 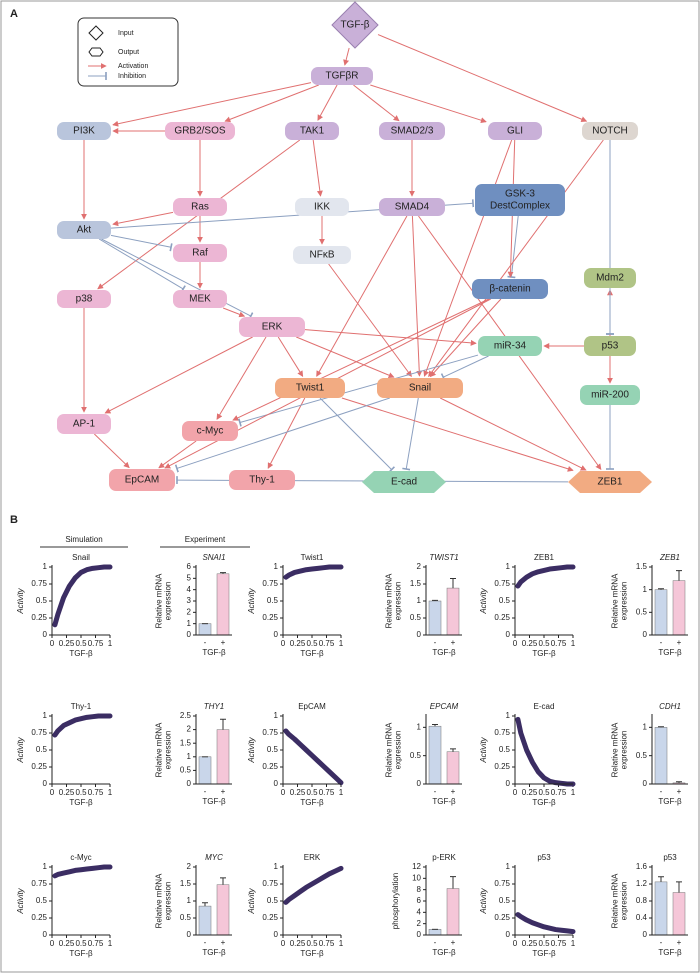 I want to click on node-label: β-catenin, so click(x=509, y=289).